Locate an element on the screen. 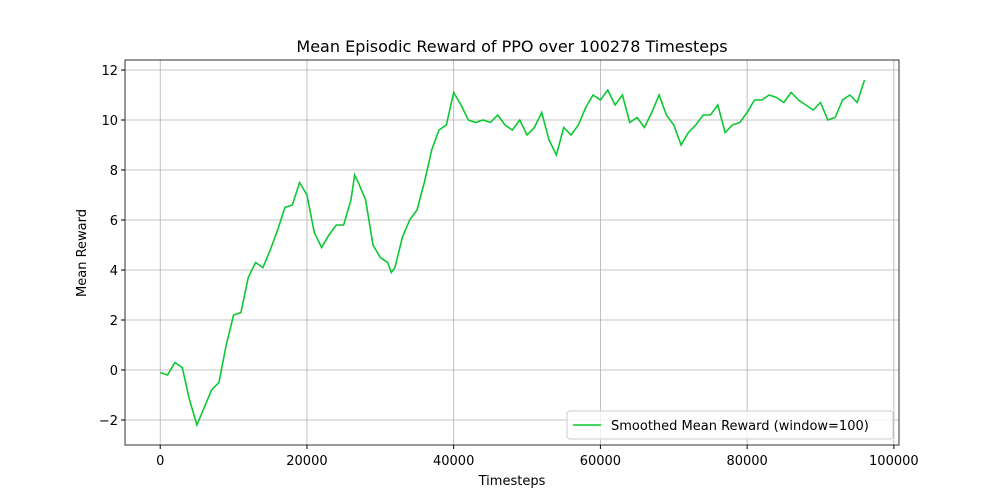 The width and height of the screenshot is (1000, 504). y-tick-label: 12 is located at coordinates (109, 71).